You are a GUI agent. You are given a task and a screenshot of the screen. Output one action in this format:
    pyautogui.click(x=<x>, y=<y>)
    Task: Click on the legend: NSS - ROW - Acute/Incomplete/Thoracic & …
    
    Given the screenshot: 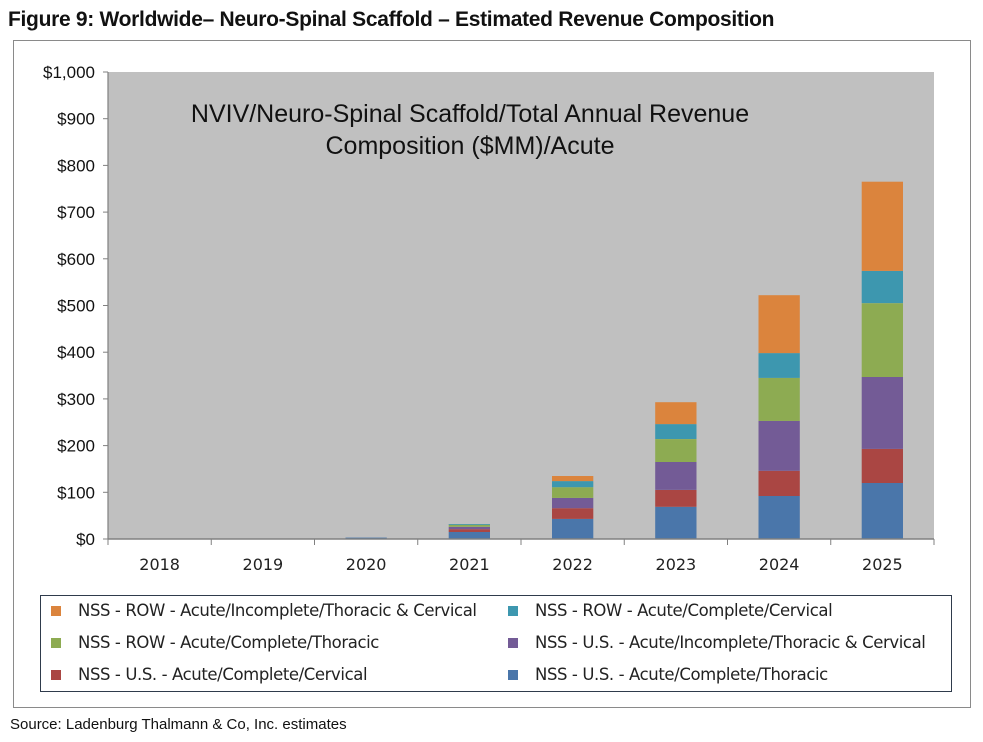 What is the action you would take?
    pyautogui.click(x=496, y=643)
    